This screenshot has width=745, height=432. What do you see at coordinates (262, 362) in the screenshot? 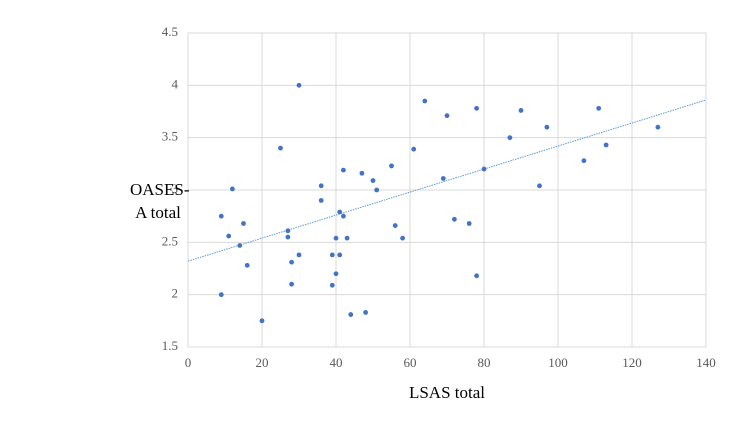
I see `x-tick-label: 20` at bounding box center [262, 362].